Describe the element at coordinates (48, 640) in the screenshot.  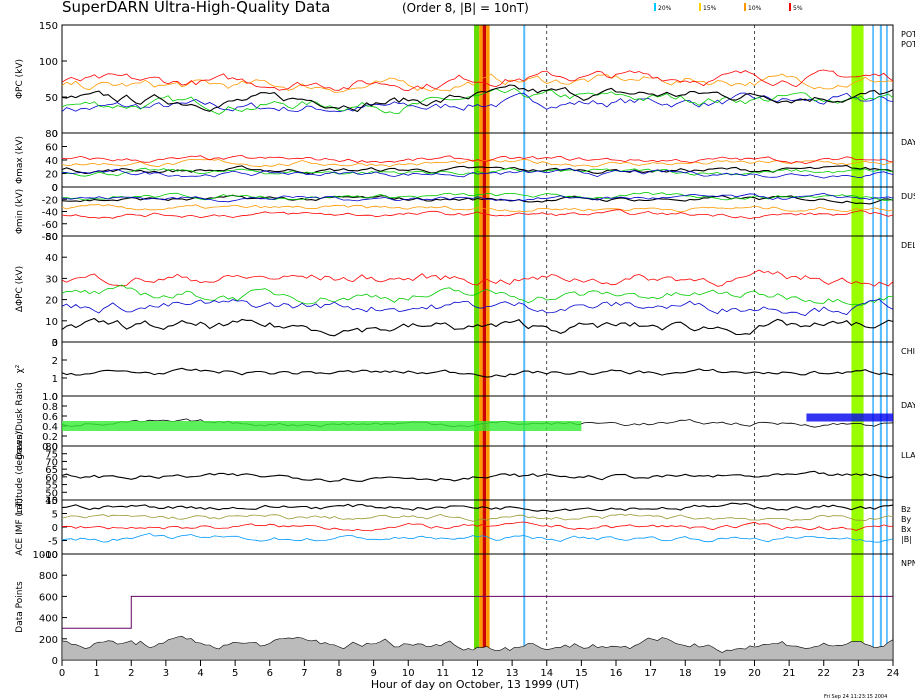
I see `y-tick-label: 200` at that location.